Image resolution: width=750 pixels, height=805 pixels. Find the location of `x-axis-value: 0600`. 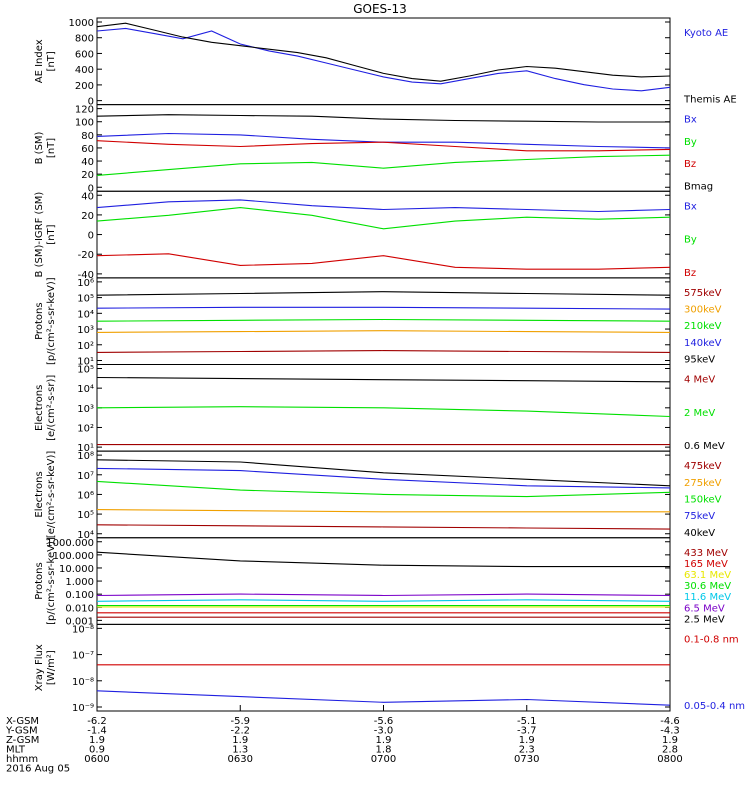

x-axis-value: 0600 is located at coordinates (96, 759).